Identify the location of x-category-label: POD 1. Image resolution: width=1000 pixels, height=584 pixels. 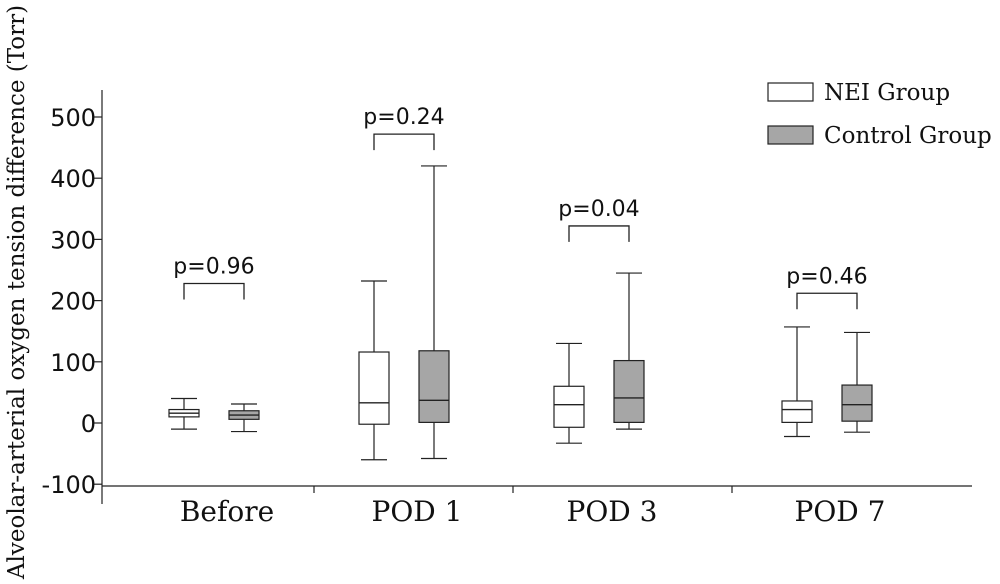
(417, 511).